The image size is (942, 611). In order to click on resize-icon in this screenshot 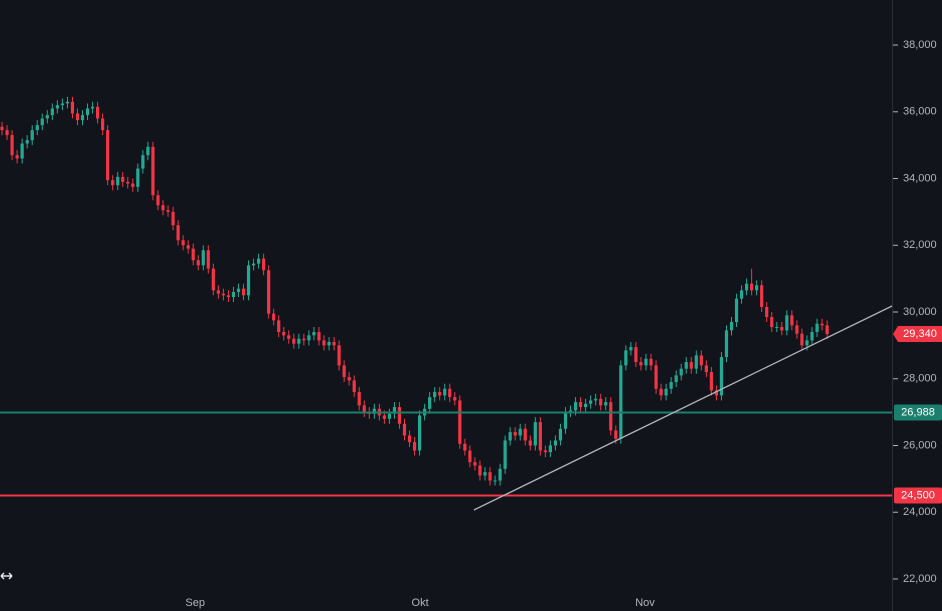, I will do `click(6, 576)`.